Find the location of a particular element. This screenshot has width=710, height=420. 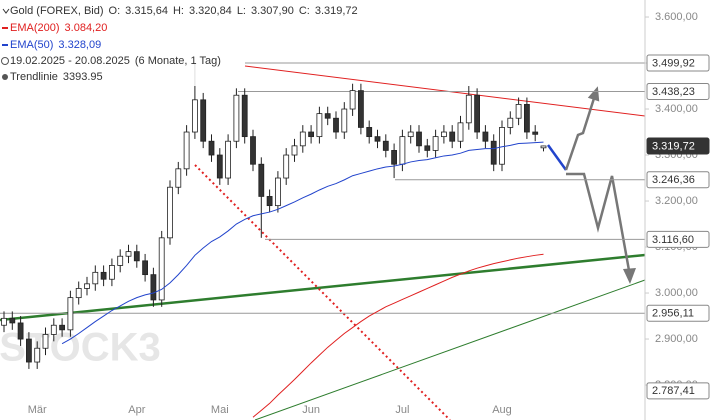

legend-text: 3393.95 is located at coordinates (83, 77).